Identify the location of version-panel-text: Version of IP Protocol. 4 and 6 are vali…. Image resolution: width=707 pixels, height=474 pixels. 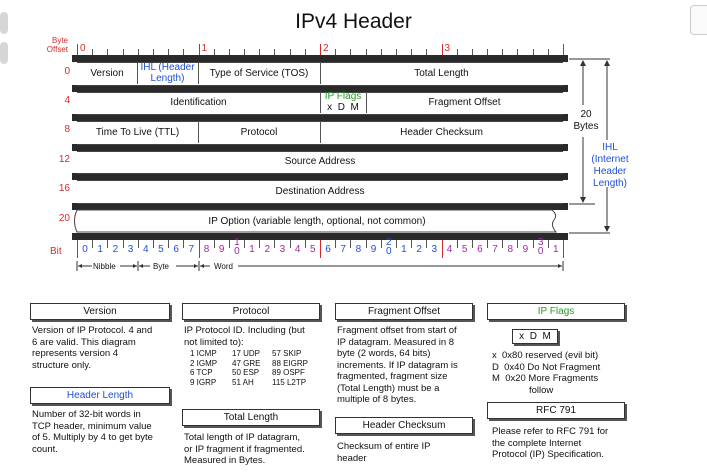
(92, 348).